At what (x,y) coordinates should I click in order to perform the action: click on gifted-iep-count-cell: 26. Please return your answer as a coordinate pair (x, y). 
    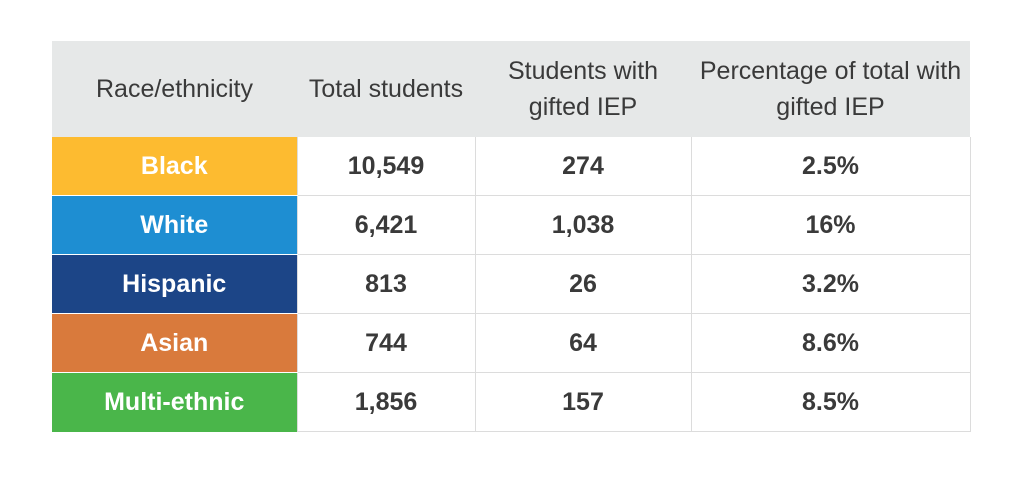
    Looking at the image, I should click on (582, 284).